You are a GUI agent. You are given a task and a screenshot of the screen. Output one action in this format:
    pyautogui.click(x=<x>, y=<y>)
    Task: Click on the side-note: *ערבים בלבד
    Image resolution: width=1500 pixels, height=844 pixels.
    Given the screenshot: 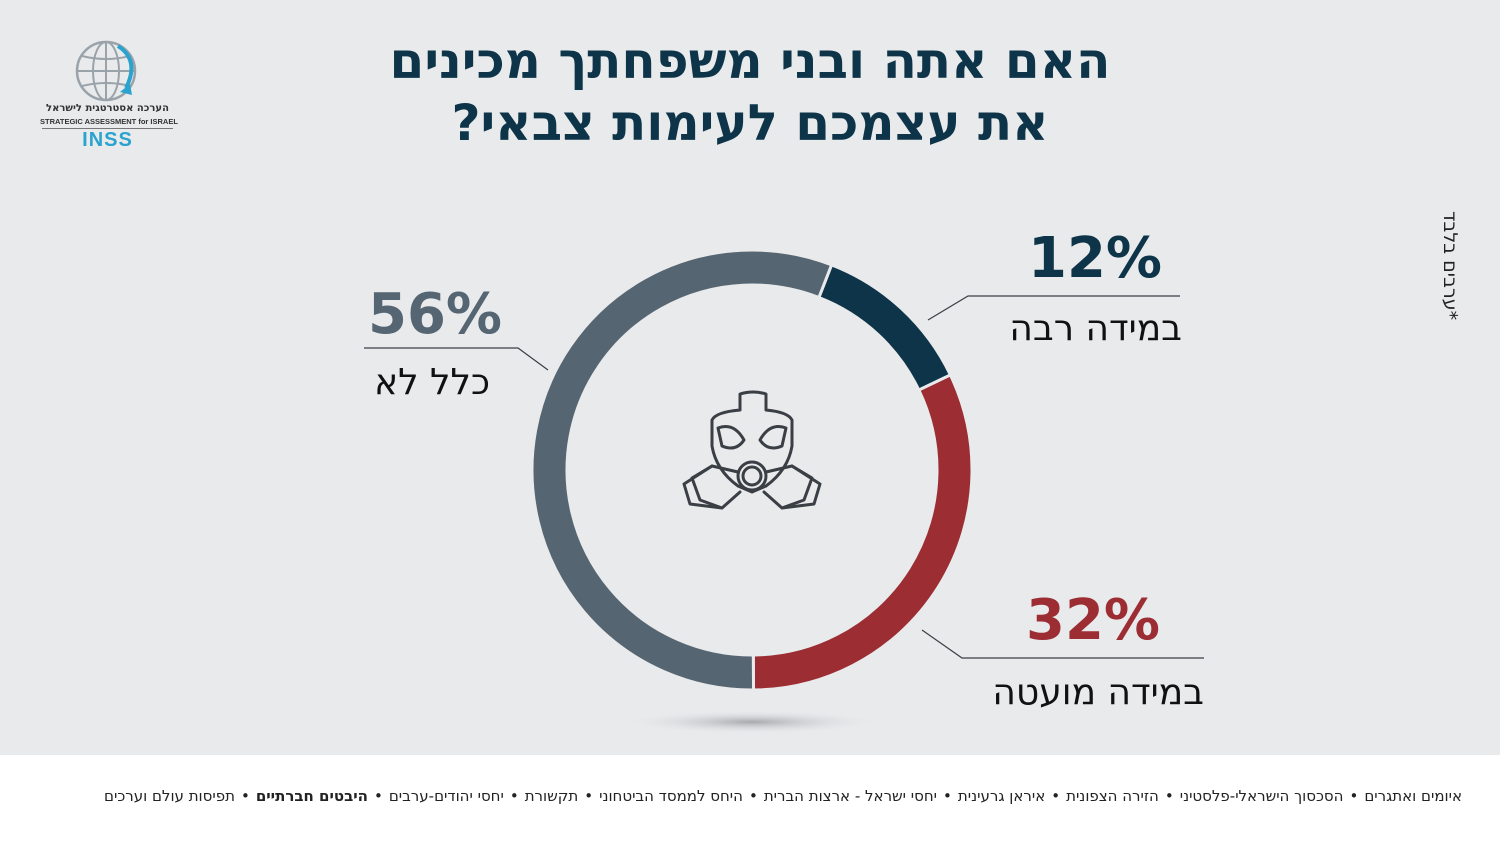 What is the action you would take?
    pyautogui.click(x=1450, y=265)
    